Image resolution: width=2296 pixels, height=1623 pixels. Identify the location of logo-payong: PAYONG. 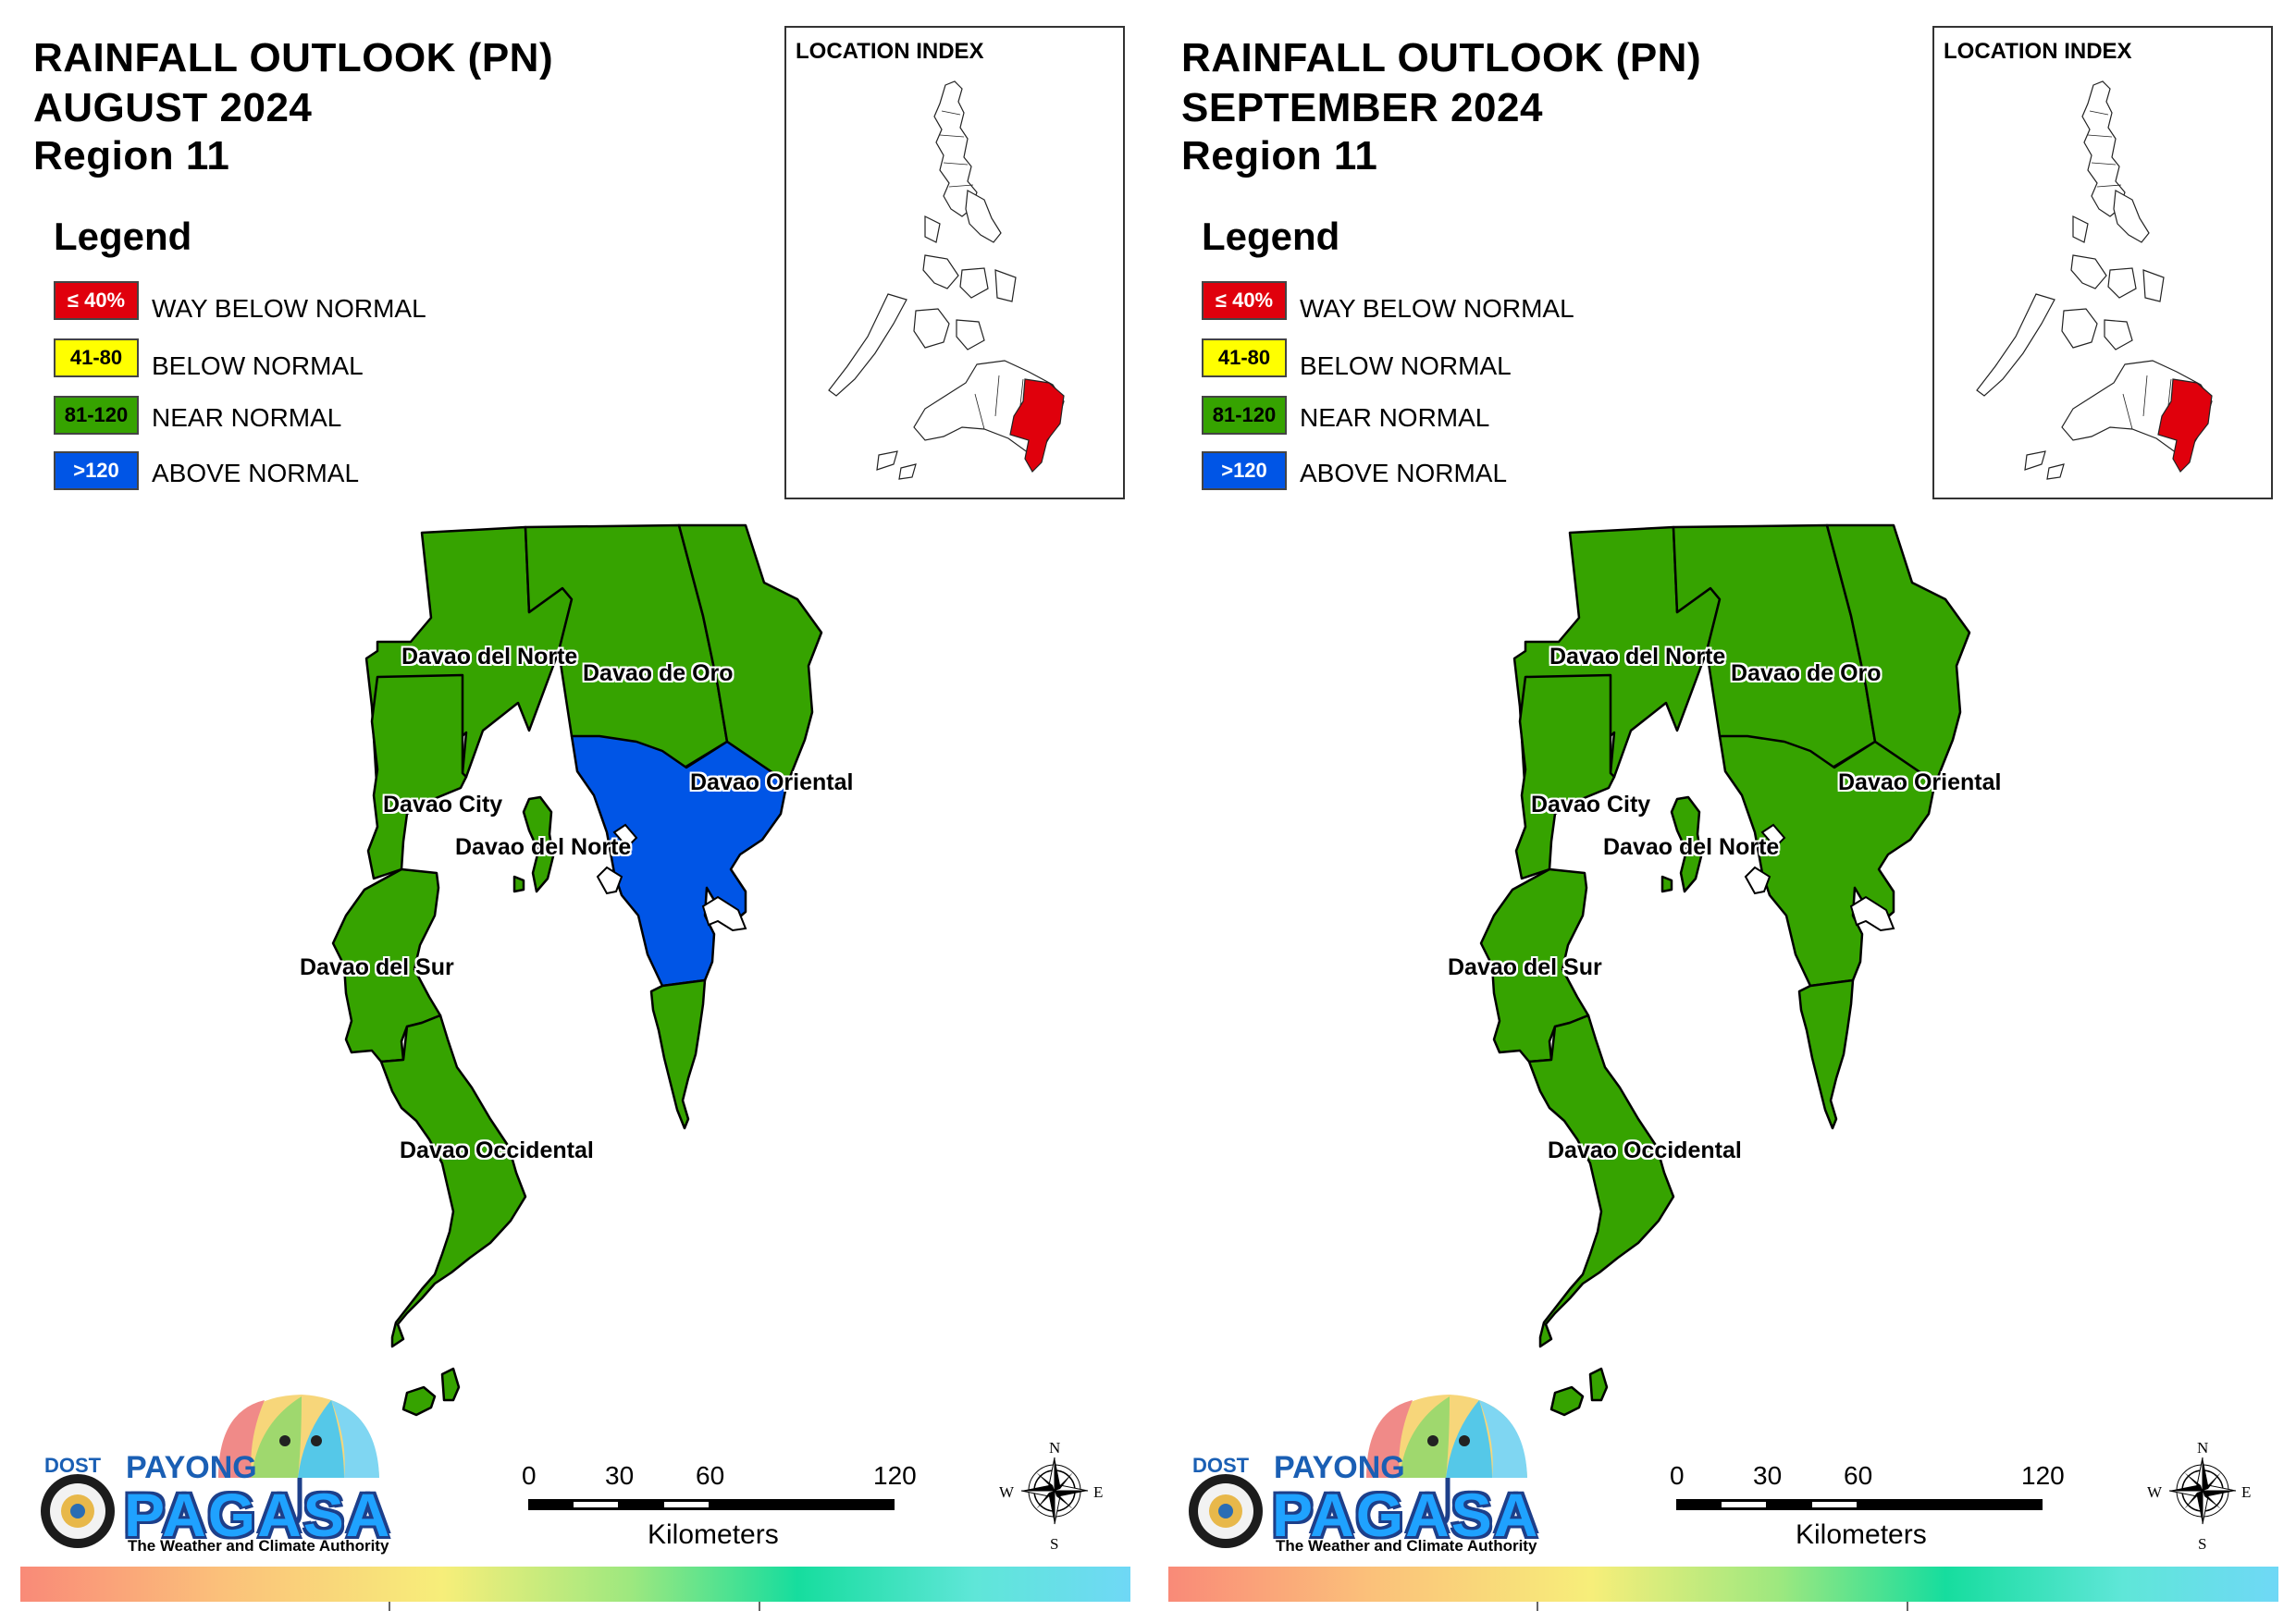
(1339, 1467).